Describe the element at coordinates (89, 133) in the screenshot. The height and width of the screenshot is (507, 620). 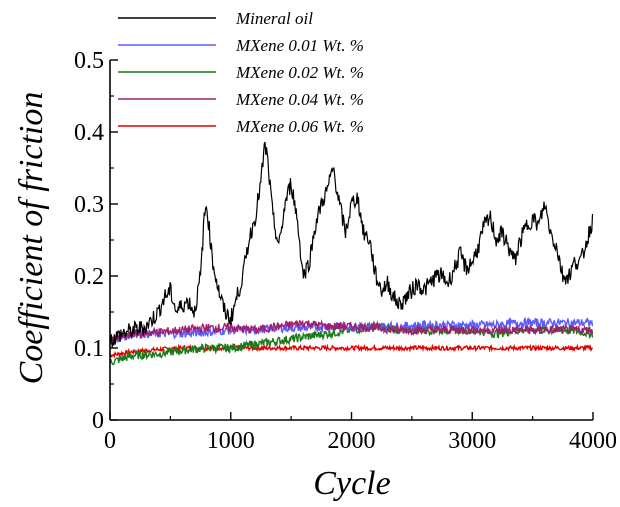
I see `y-tick-label: 0.4` at that location.